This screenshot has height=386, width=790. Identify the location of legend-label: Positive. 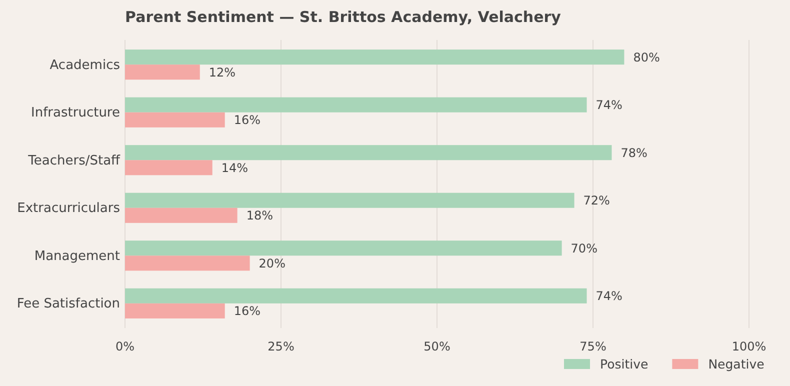
(624, 364).